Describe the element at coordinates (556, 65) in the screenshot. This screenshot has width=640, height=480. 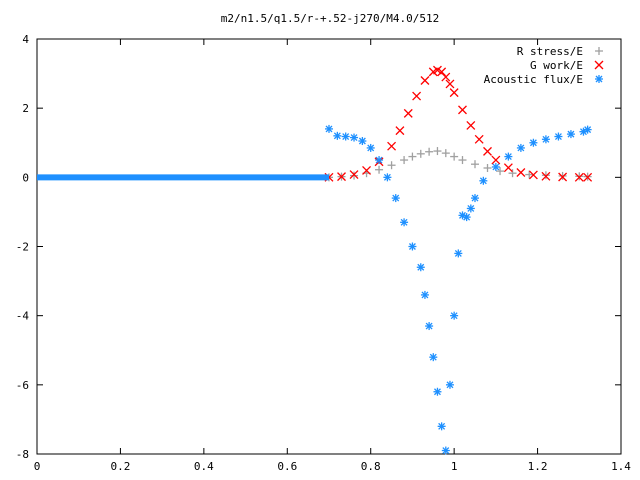
I see `legend-label: G work/E` at that location.